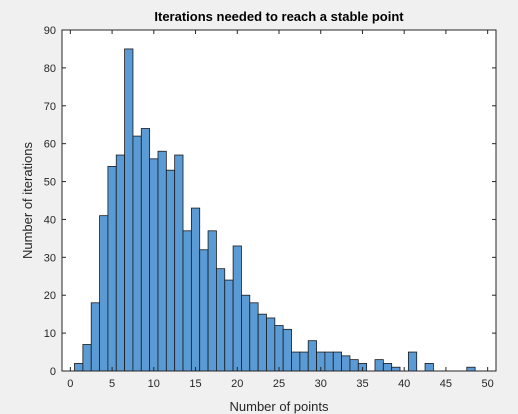  Describe the element at coordinates (404, 384) in the screenshot. I see `x-tick-label: 40` at that location.